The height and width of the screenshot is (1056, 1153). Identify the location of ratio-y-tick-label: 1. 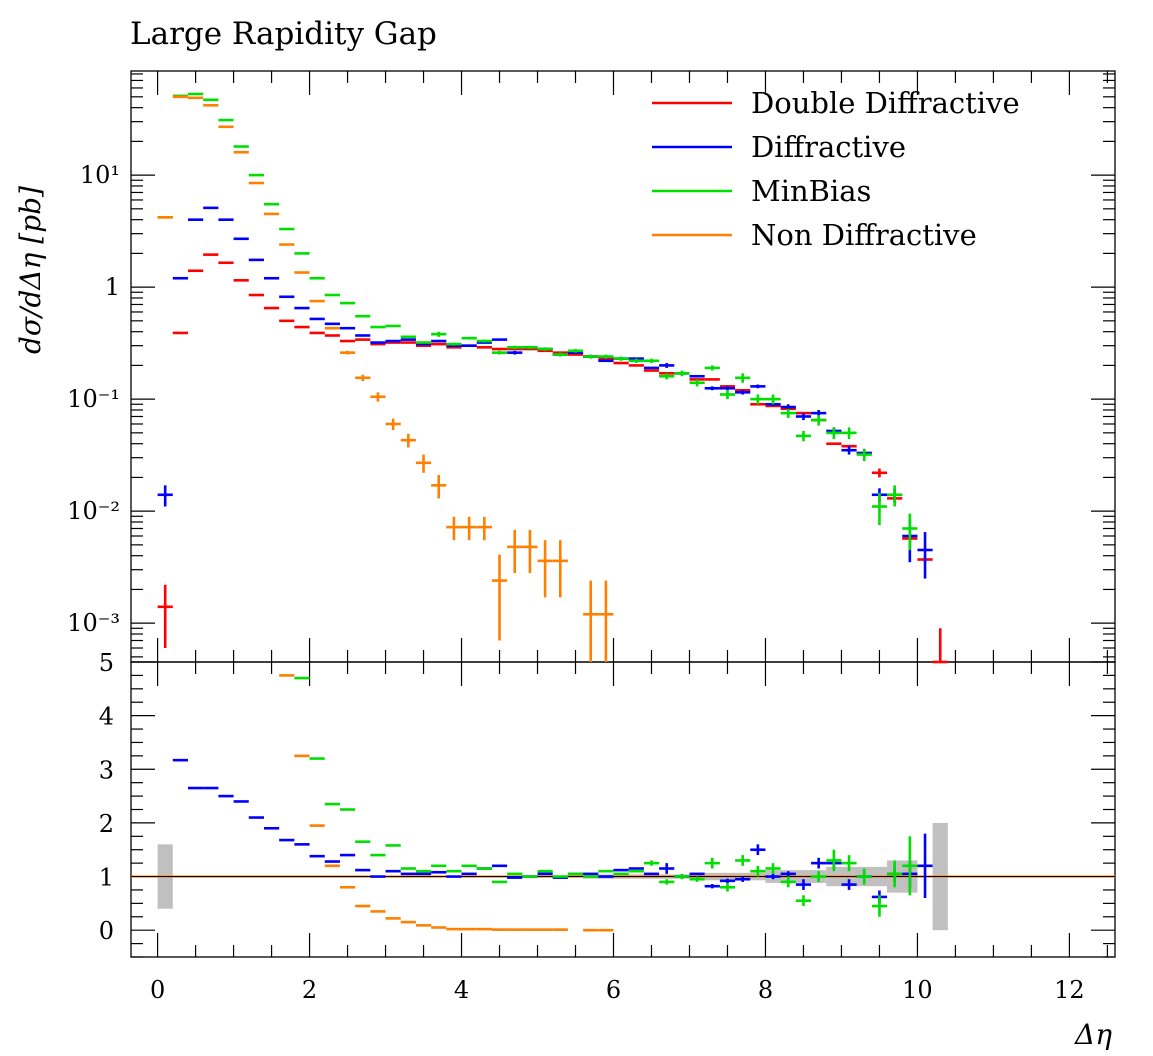
(106, 878).